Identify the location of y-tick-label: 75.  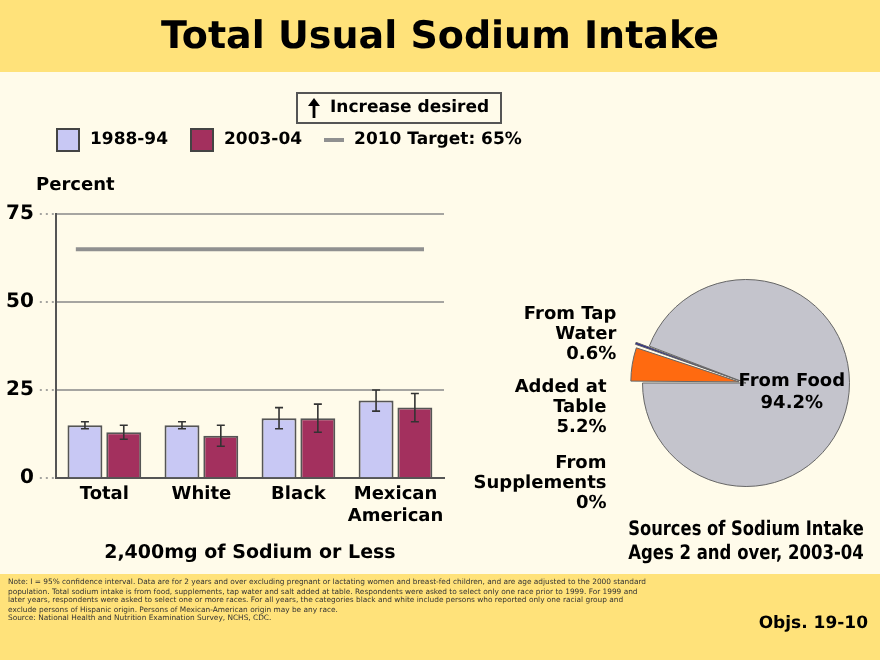
(19, 214).